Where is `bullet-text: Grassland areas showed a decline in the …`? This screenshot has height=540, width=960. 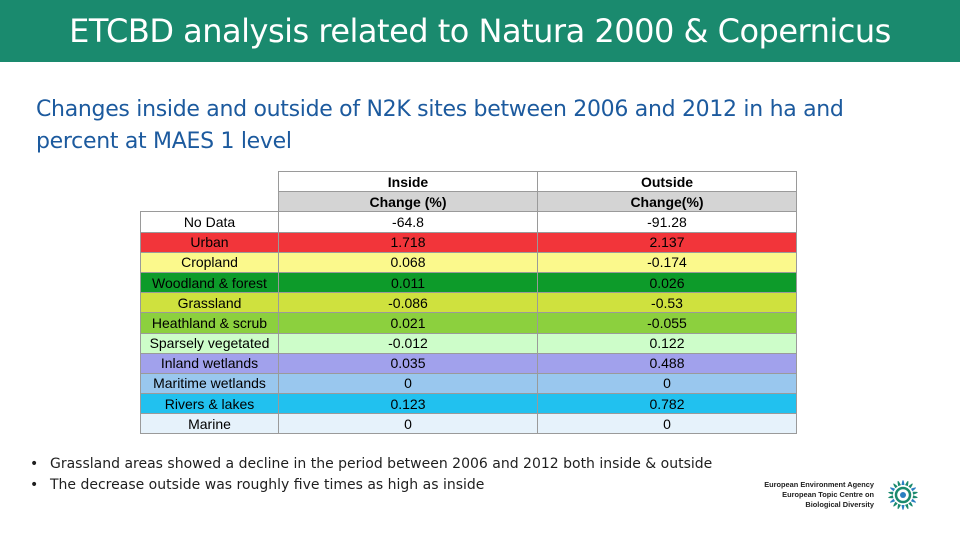 bullet-text: Grassland areas showed a decline in the … is located at coordinates (381, 464).